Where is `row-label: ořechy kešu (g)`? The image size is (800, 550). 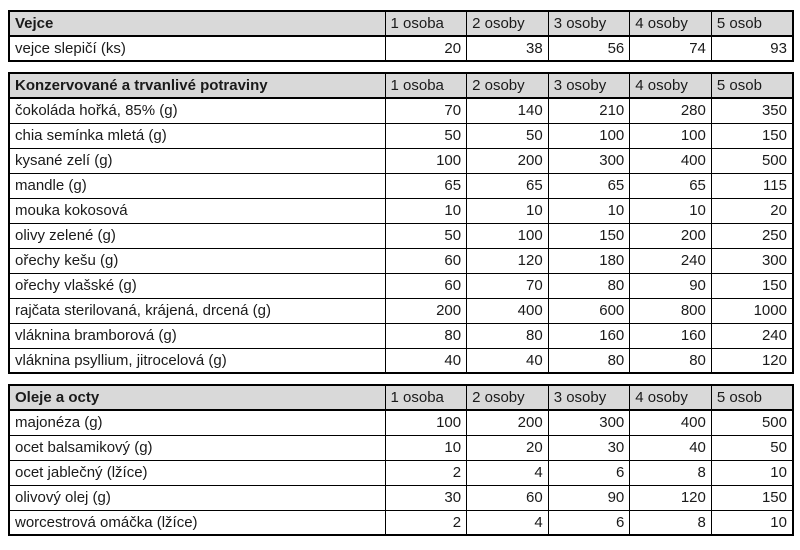 row-label: ořechy kešu (g) is located at coordinates (197, 260).